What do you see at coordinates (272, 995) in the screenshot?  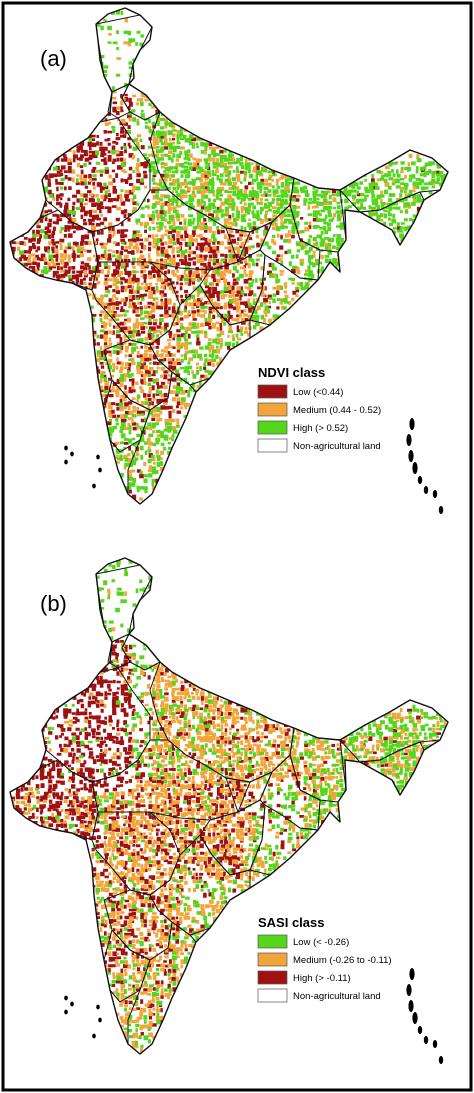 I see `sasi-swatch-non-agri` at bounding box center [272, 995].